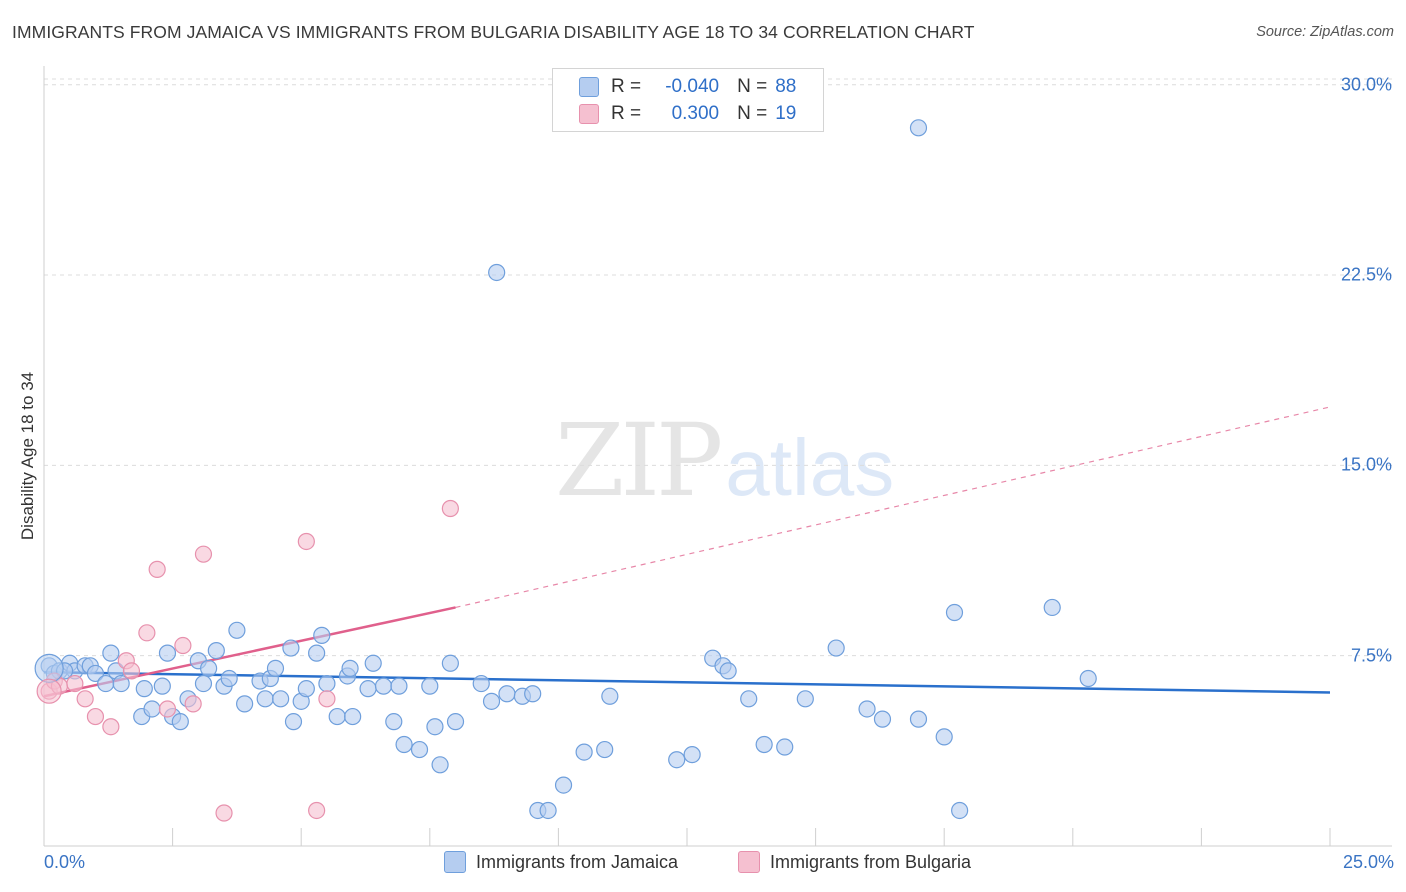 The height and width of the screenshot is (892, 1406). Describe the element at coordinates (577, 861) in the screenshot. I see `bottom-legend-label-jamaica: Immigrants from Jamaica` at that location.